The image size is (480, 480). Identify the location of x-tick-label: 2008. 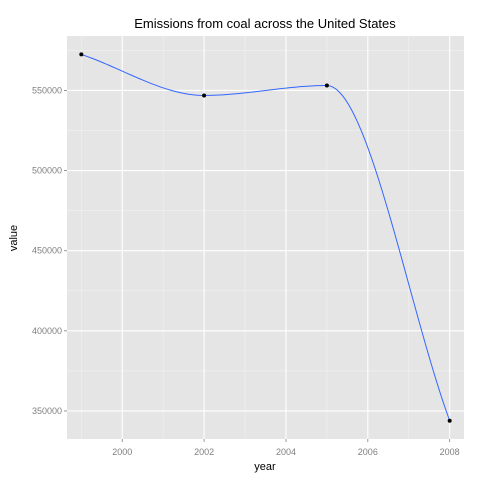
(450, 452).